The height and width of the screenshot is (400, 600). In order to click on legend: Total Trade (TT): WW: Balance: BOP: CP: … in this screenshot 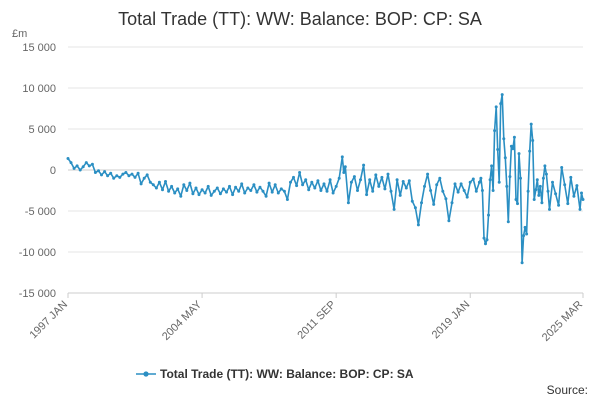, I will do `click(275, 374)`.